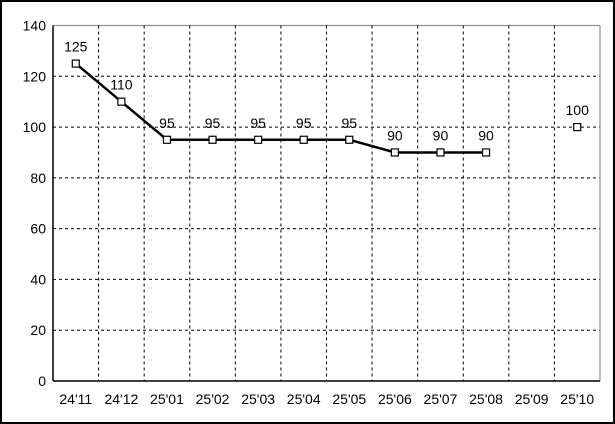  What do you see at coordinates (42, 381) in the screenshot?
I see `y-tick-label: 0` at bounding box center [42, 381].